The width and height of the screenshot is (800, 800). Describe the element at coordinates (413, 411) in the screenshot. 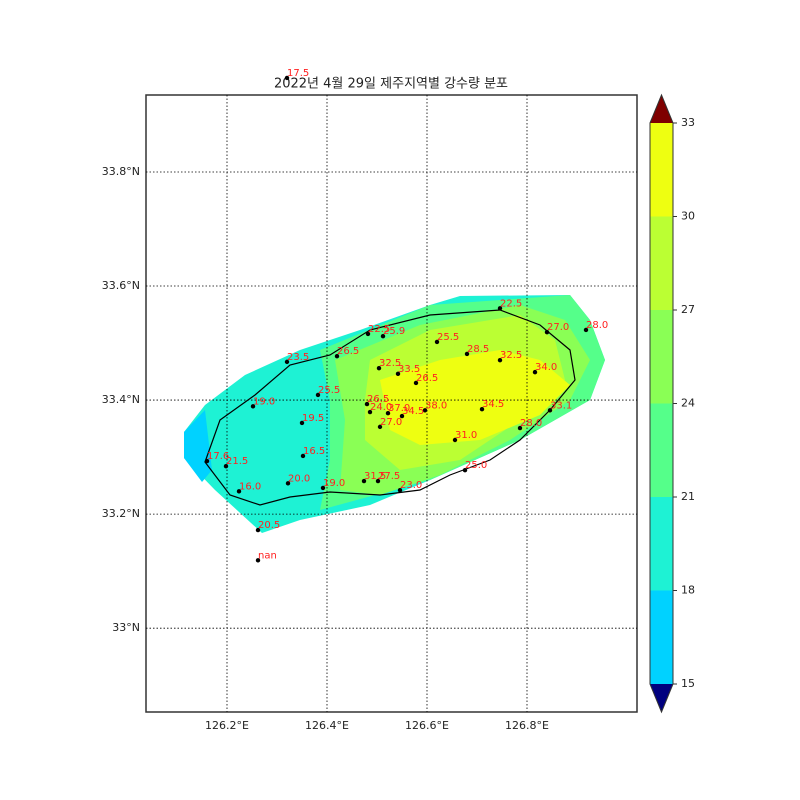

I see `station-value: 34.5` at that location.